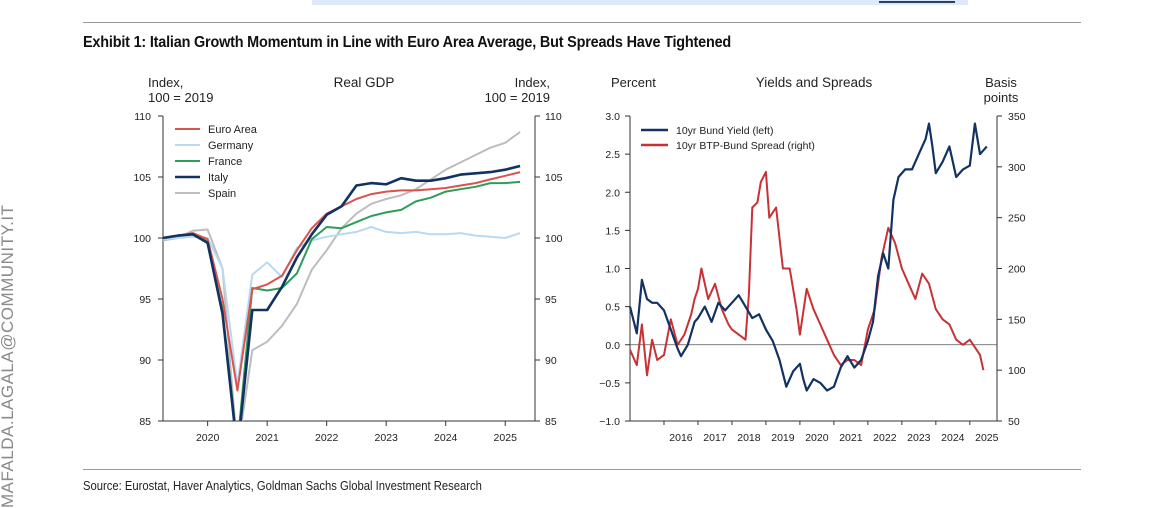 This screenshot has width=1159, height=508. Describe the element at coordinates (715, 438) in the screenshot. I see `ys-xtick-label: 2017` at that location.